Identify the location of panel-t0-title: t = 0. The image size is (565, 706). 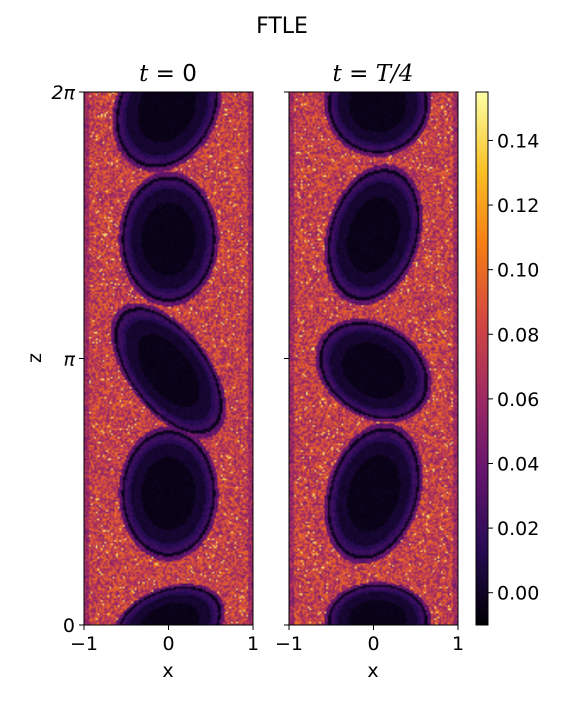
(168, 74).